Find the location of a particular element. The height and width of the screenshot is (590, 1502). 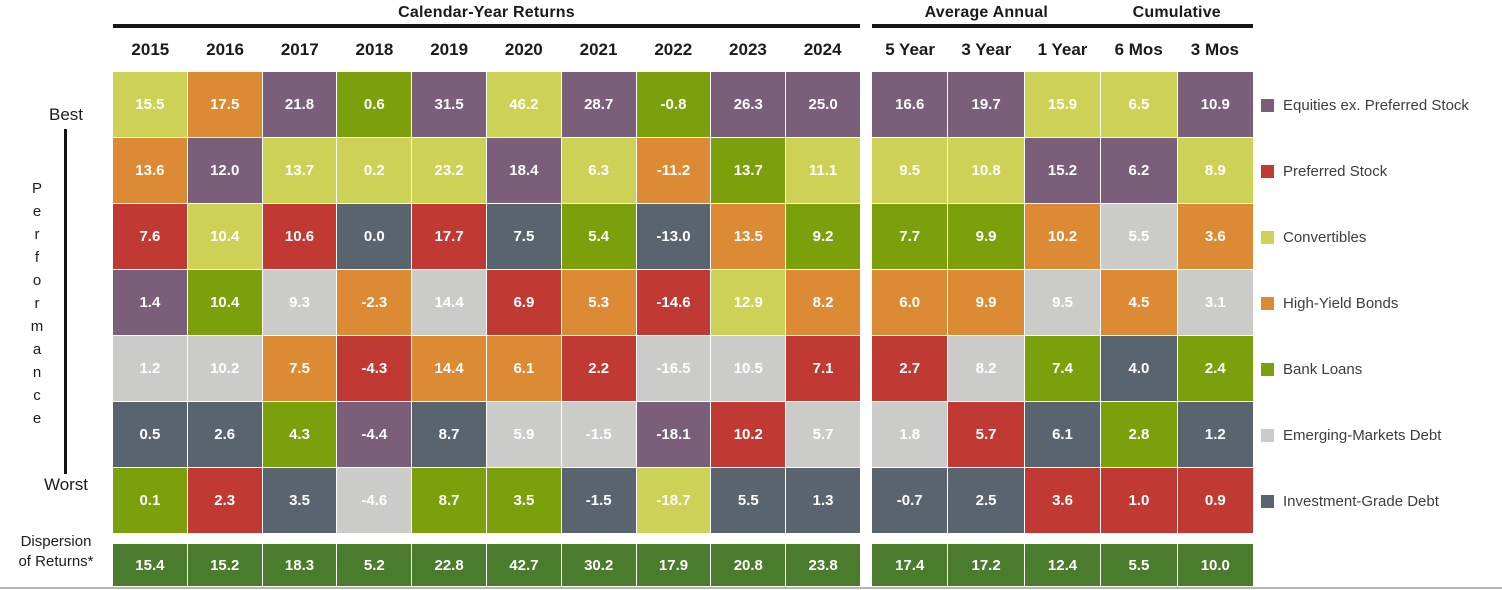

return-cell: 3.1 is located at coordinates (1215, 302).